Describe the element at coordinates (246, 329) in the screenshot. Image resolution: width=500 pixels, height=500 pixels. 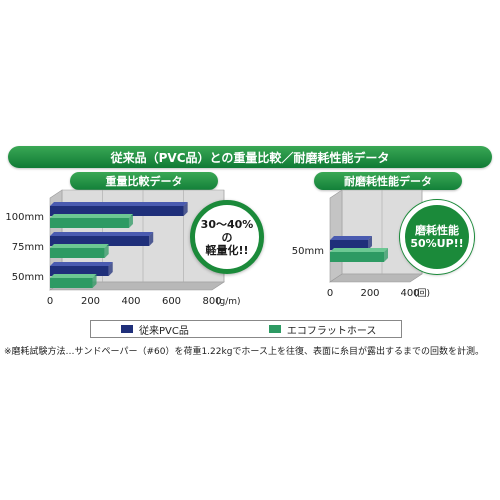
I see `legend: 従来PVC品 エコフラットホース` at that location.